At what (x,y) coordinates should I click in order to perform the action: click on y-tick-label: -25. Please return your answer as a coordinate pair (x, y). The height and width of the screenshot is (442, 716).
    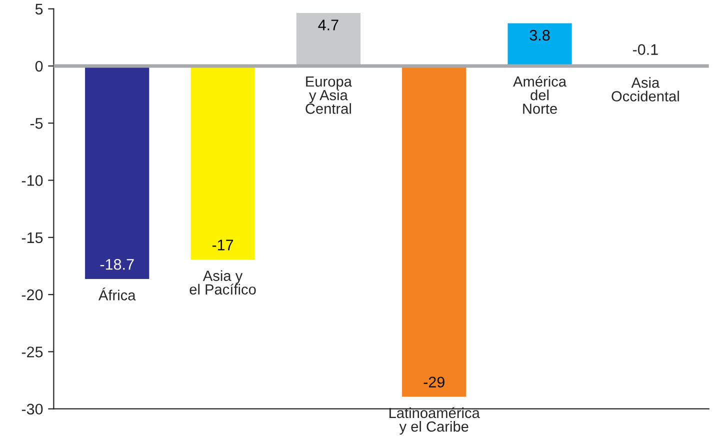
    Looking at the image, I should click on (32, 352).